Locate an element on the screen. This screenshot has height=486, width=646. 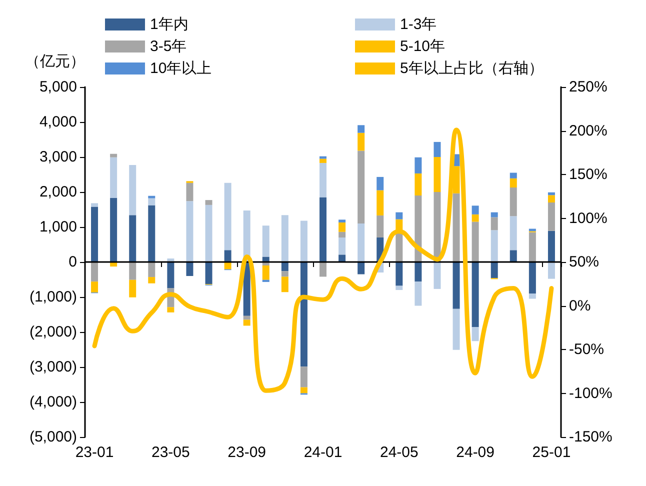
y-tick-label: 5,000 is located at coordinates (58, 87).